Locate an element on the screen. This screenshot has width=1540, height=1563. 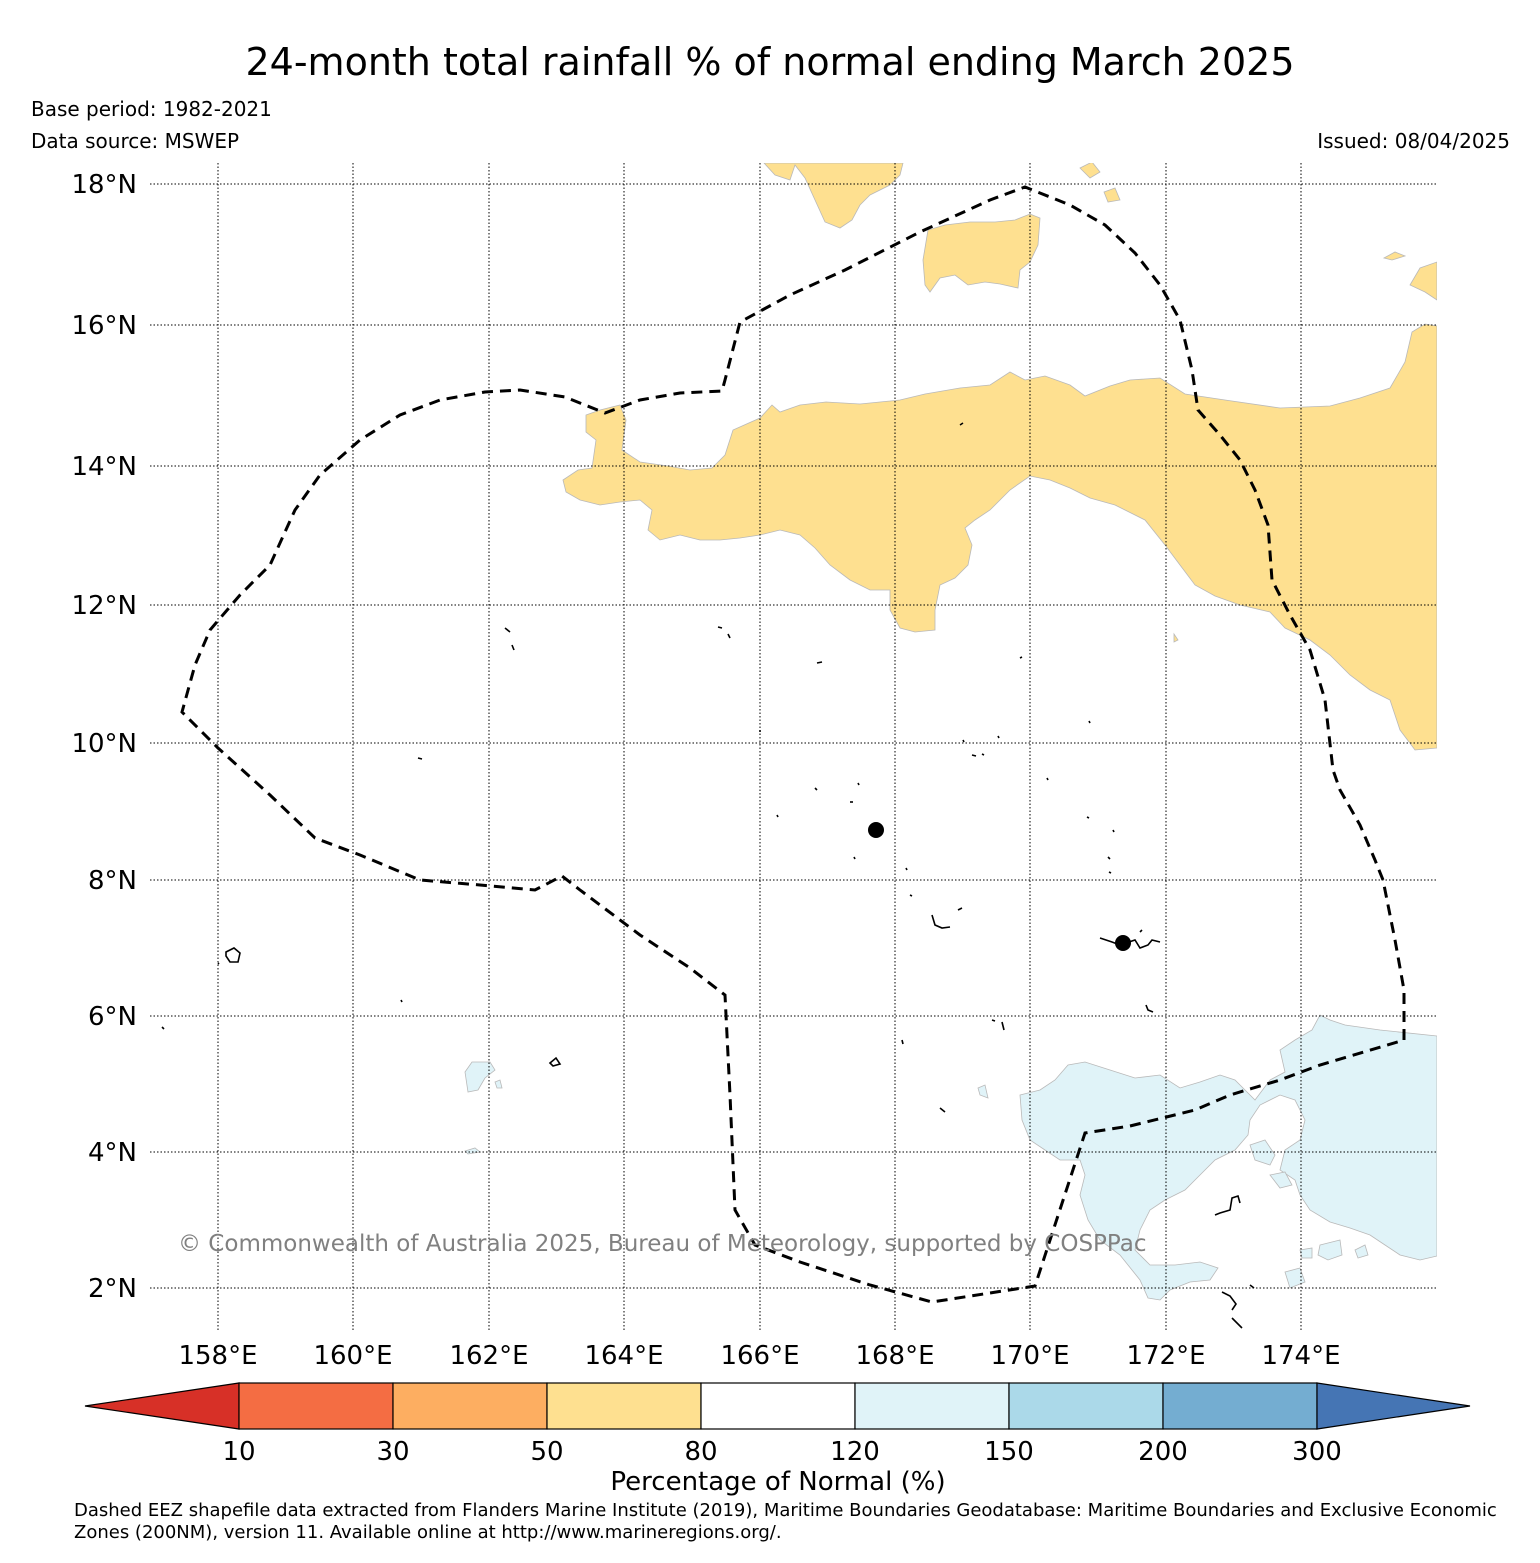
lat-label: 10°N is located at coordinates (104, 744).